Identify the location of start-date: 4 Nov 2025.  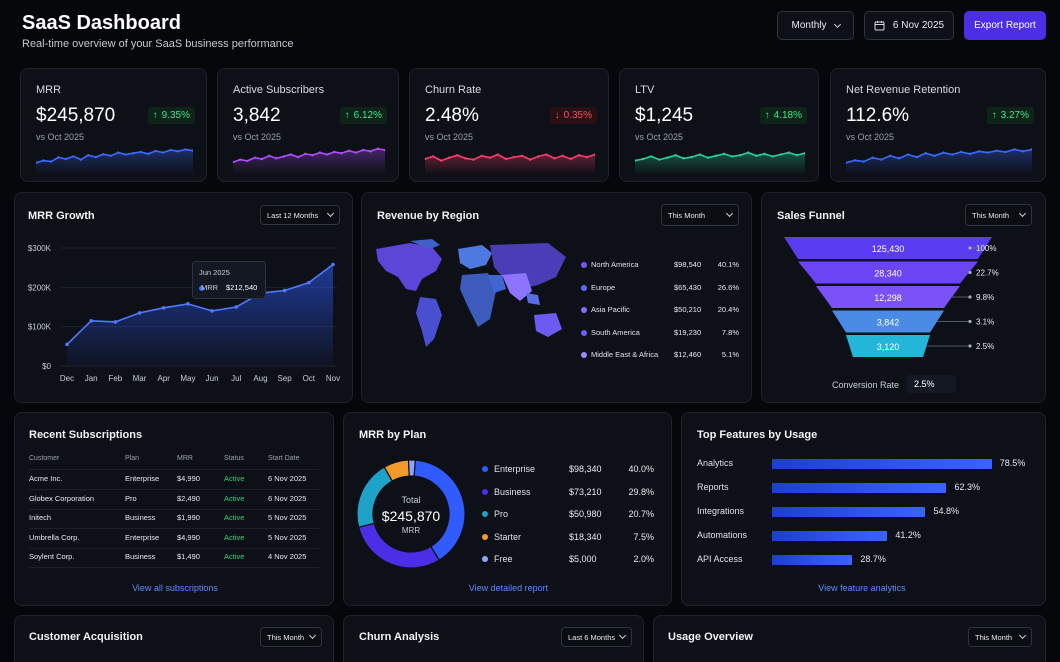
(287, 557).